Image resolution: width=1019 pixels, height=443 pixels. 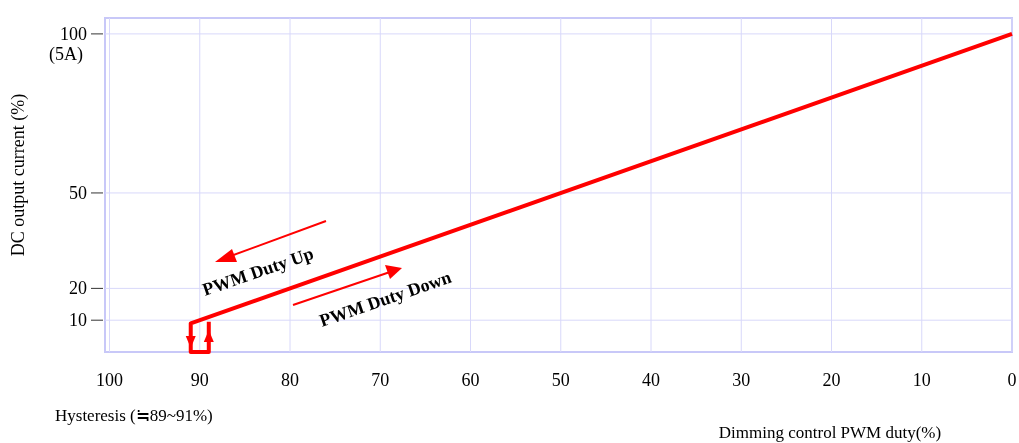 I want to click on x-tick-label: 60, so click(x=470, y=380).